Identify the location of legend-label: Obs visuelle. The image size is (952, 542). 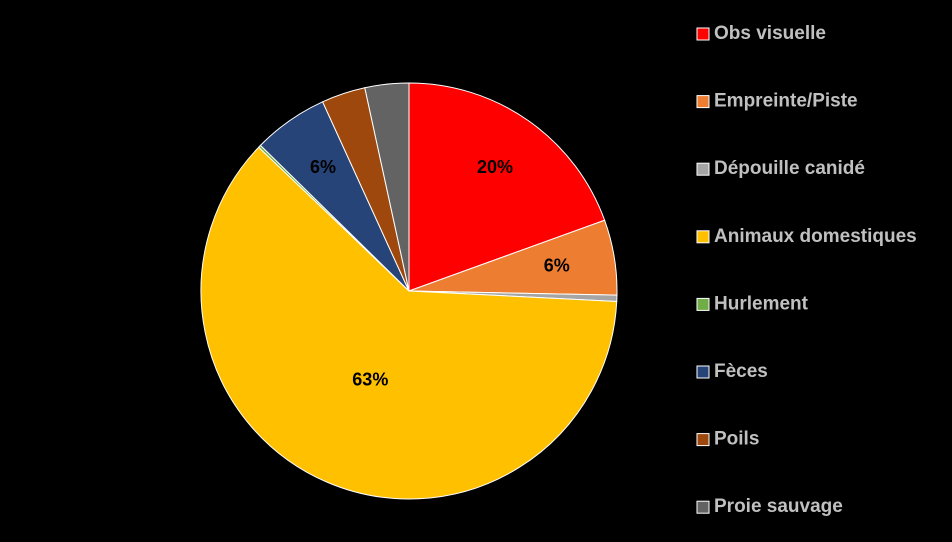
(770, 33).